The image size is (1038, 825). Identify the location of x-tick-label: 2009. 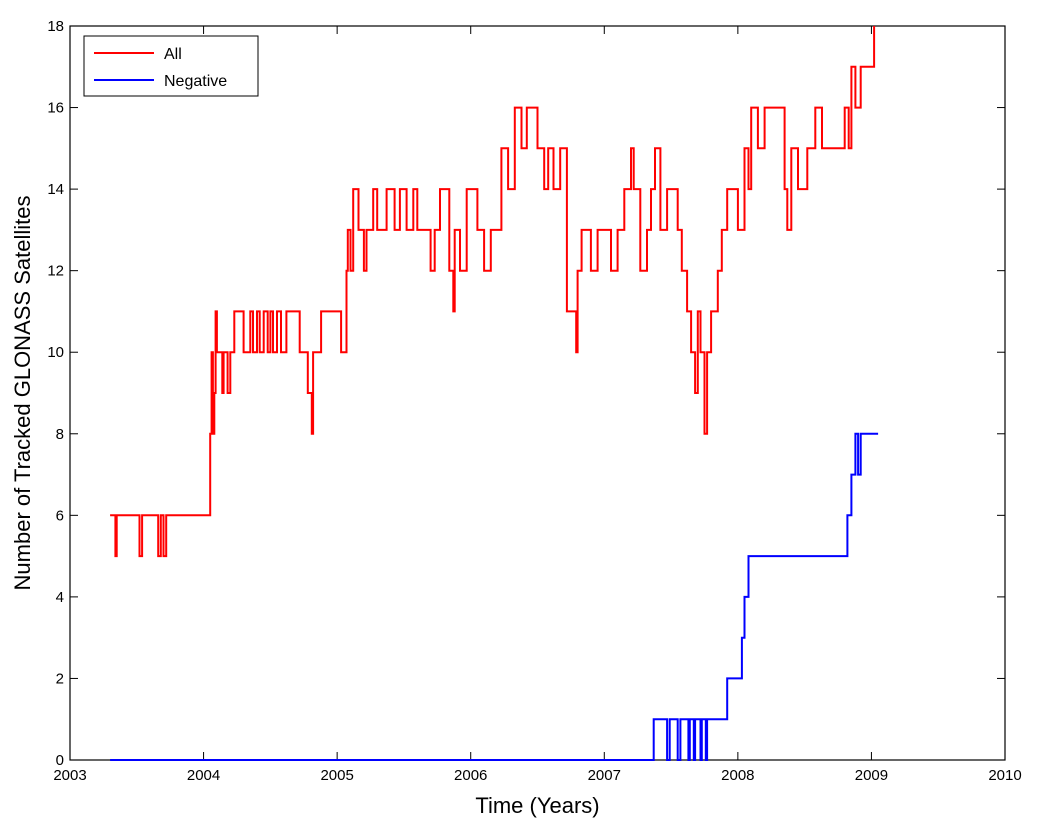
(871, 775).